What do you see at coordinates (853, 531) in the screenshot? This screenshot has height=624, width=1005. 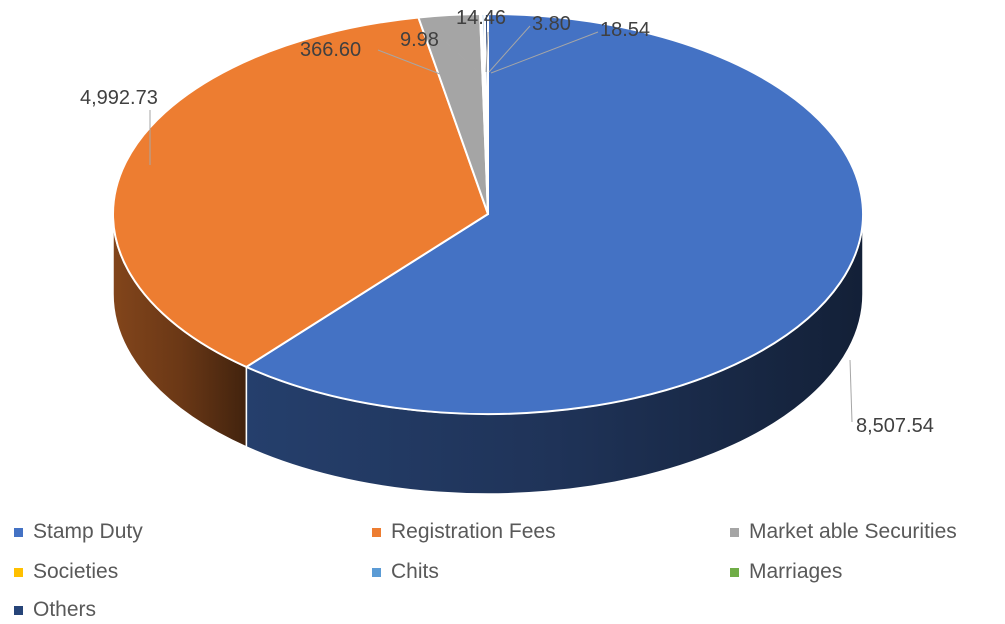 I see `legend-label: Market able Securities` at bounding box center [853, 531].